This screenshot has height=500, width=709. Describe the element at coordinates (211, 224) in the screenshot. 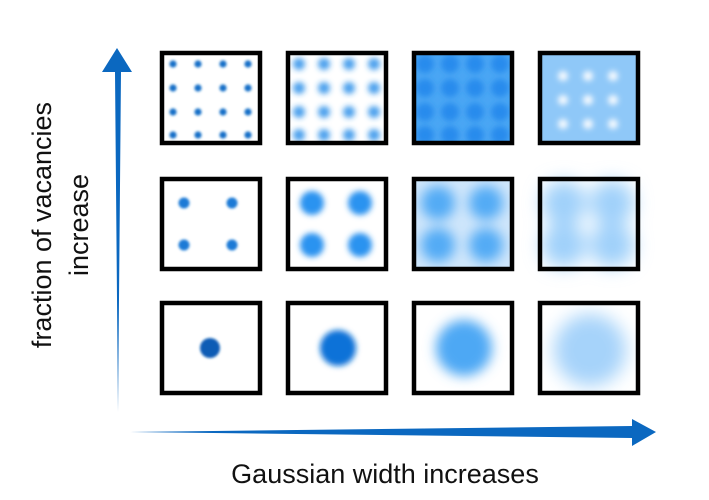

I see `panel-row2-col1` at that location.